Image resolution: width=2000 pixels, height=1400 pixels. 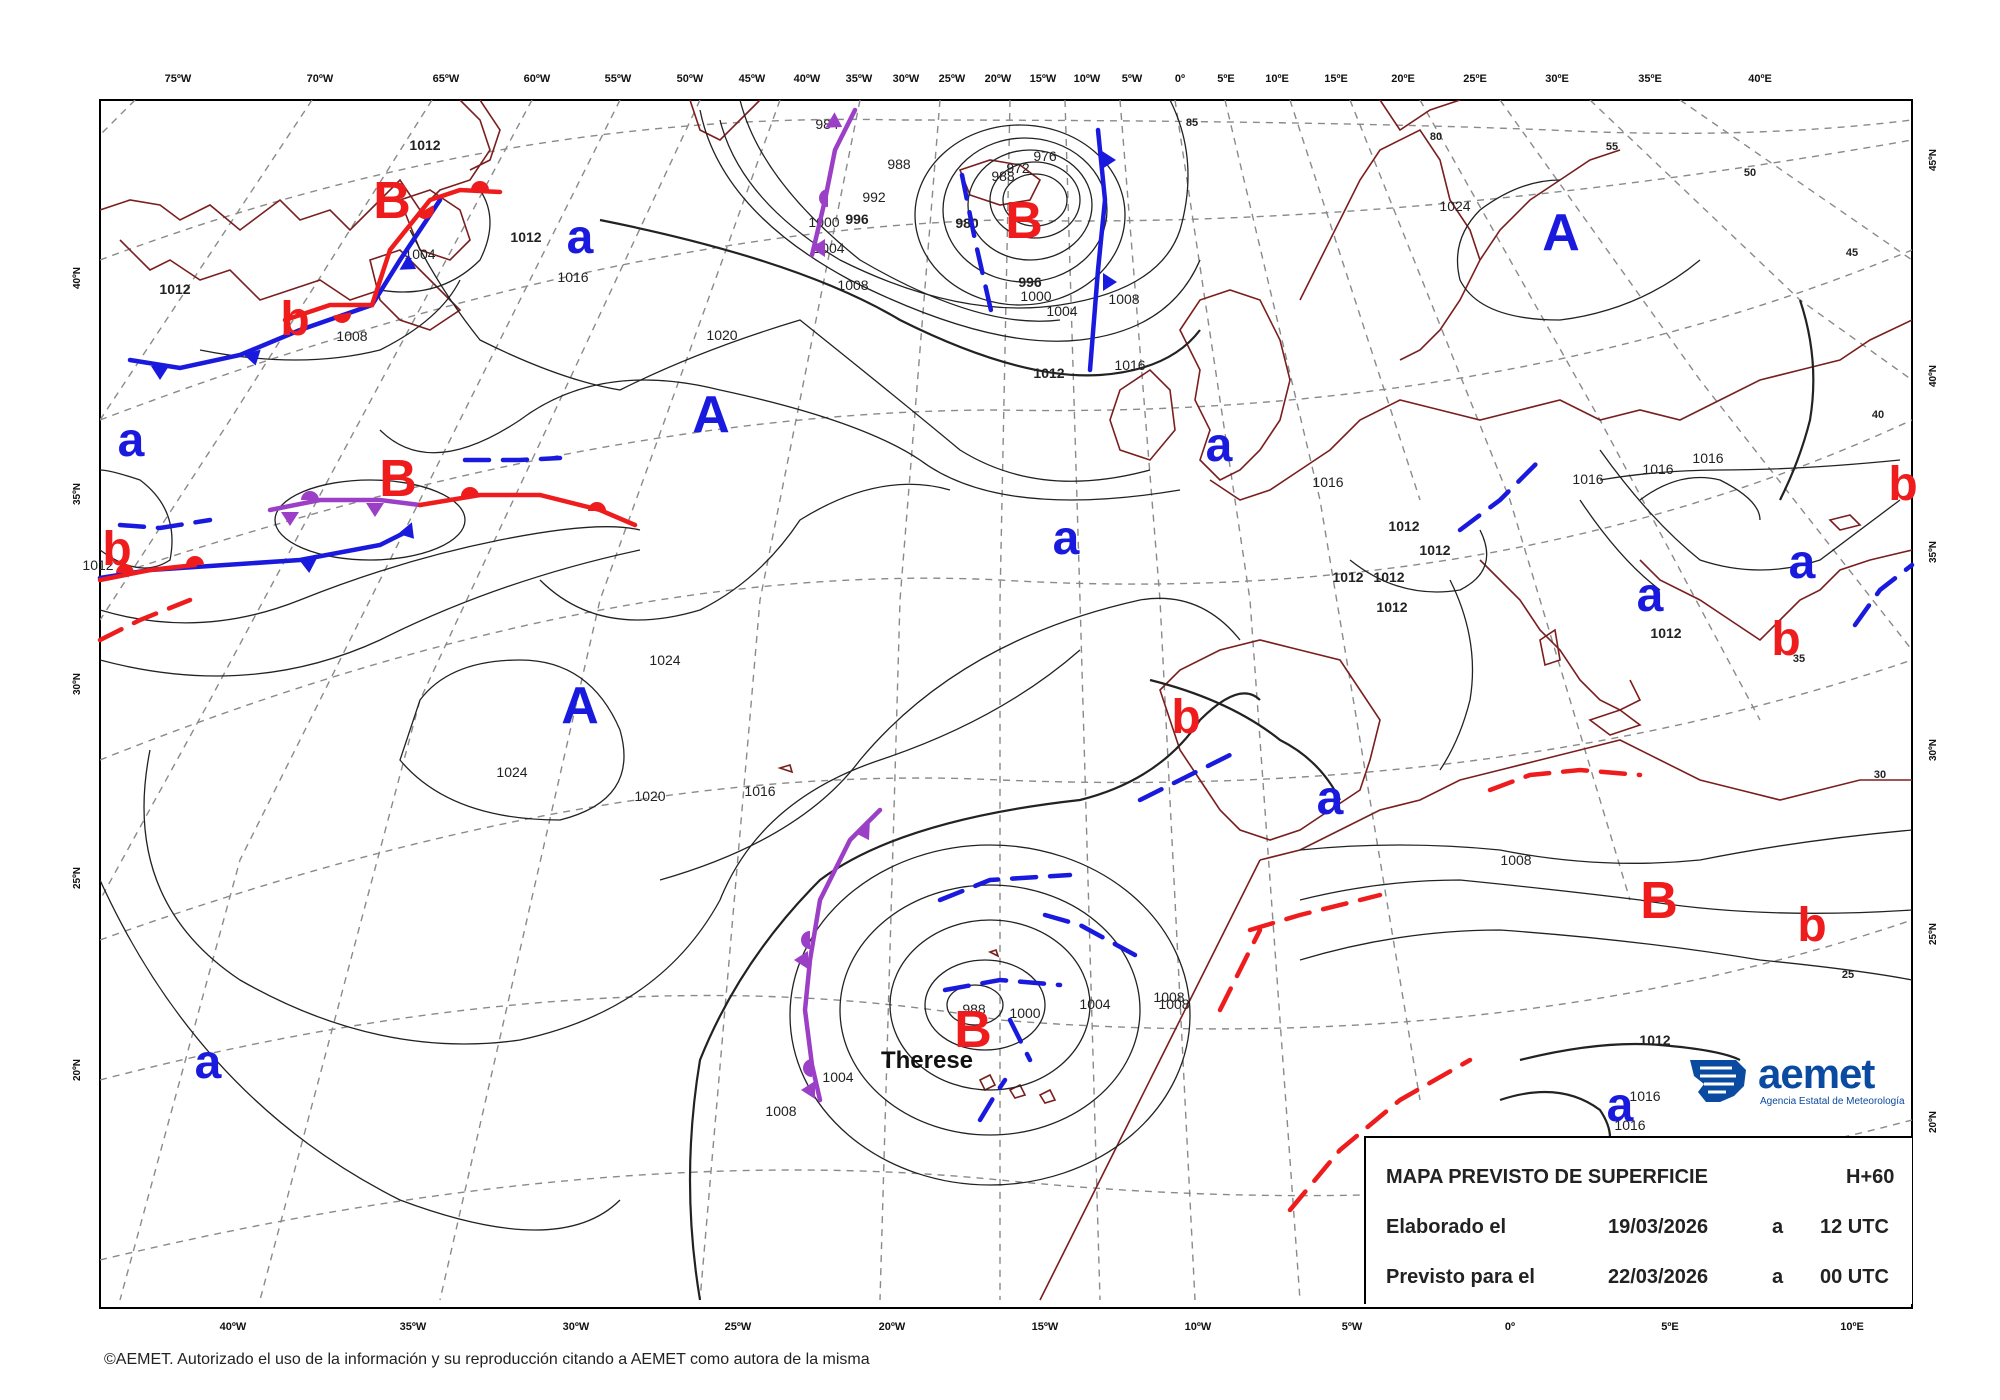 What do you see at coordinates (511, 772) in the screenshot?
I see `isobar-label: 1024` at bounding box center [511, 772].